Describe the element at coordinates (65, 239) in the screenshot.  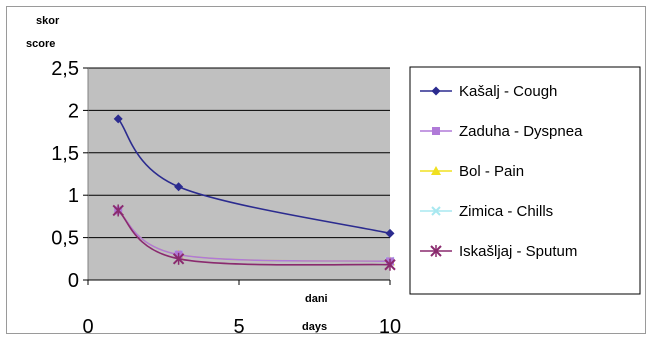
I see `y-tick-label: 0,5` at that location.